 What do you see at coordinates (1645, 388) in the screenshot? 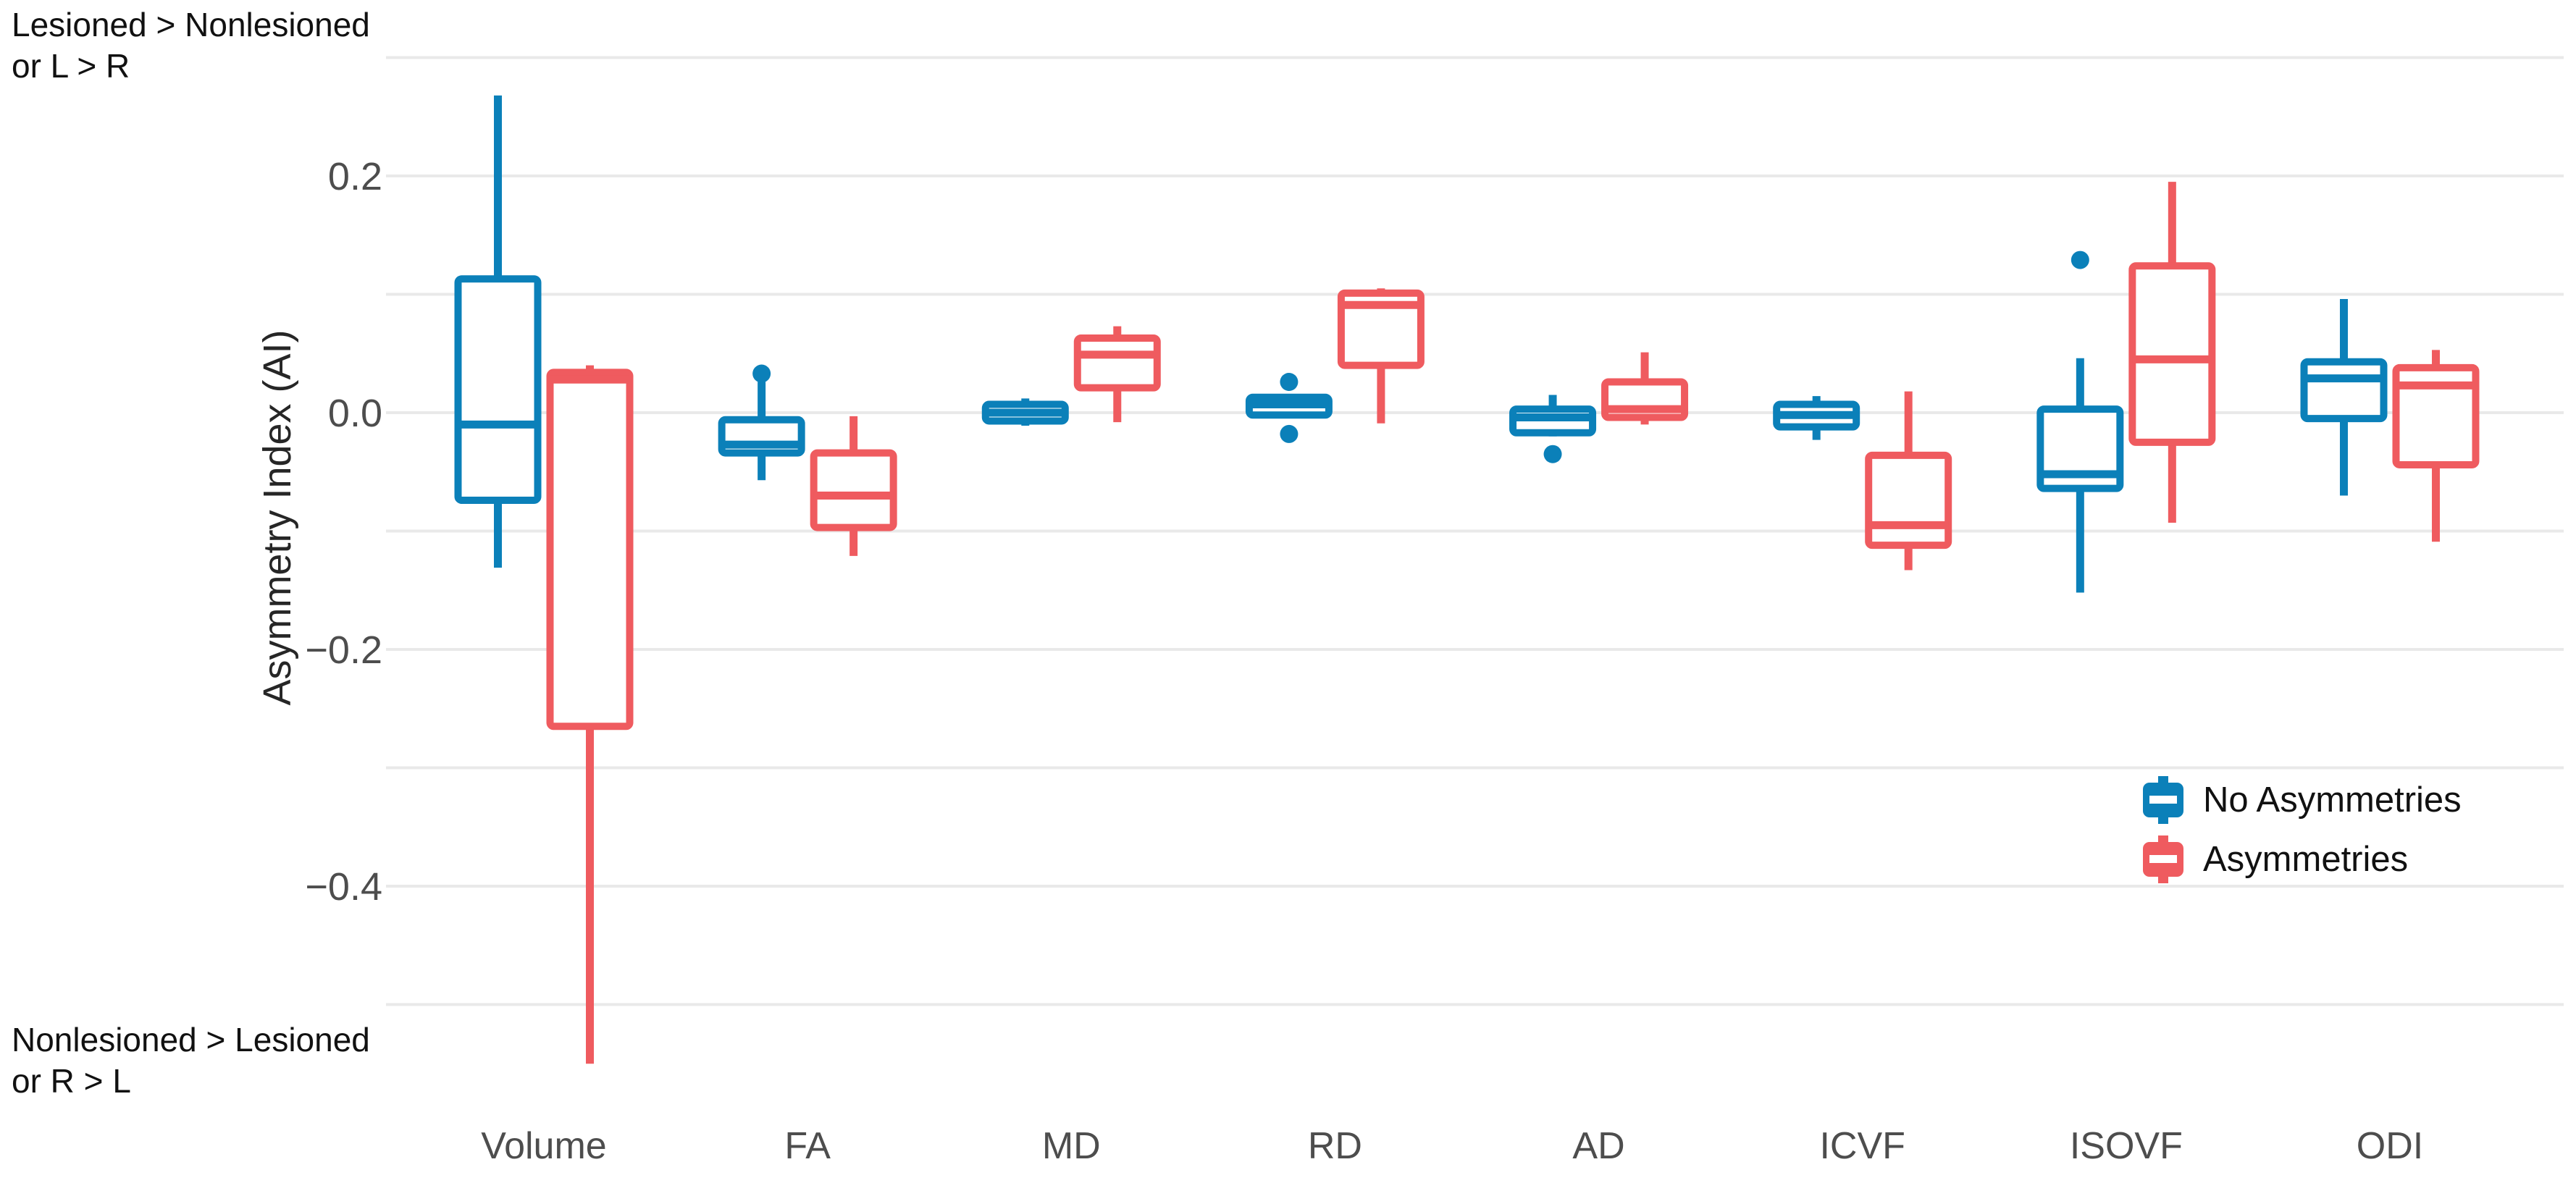
I see `boxplot-ad-asymmetries` at bounding box center [1645, 388].